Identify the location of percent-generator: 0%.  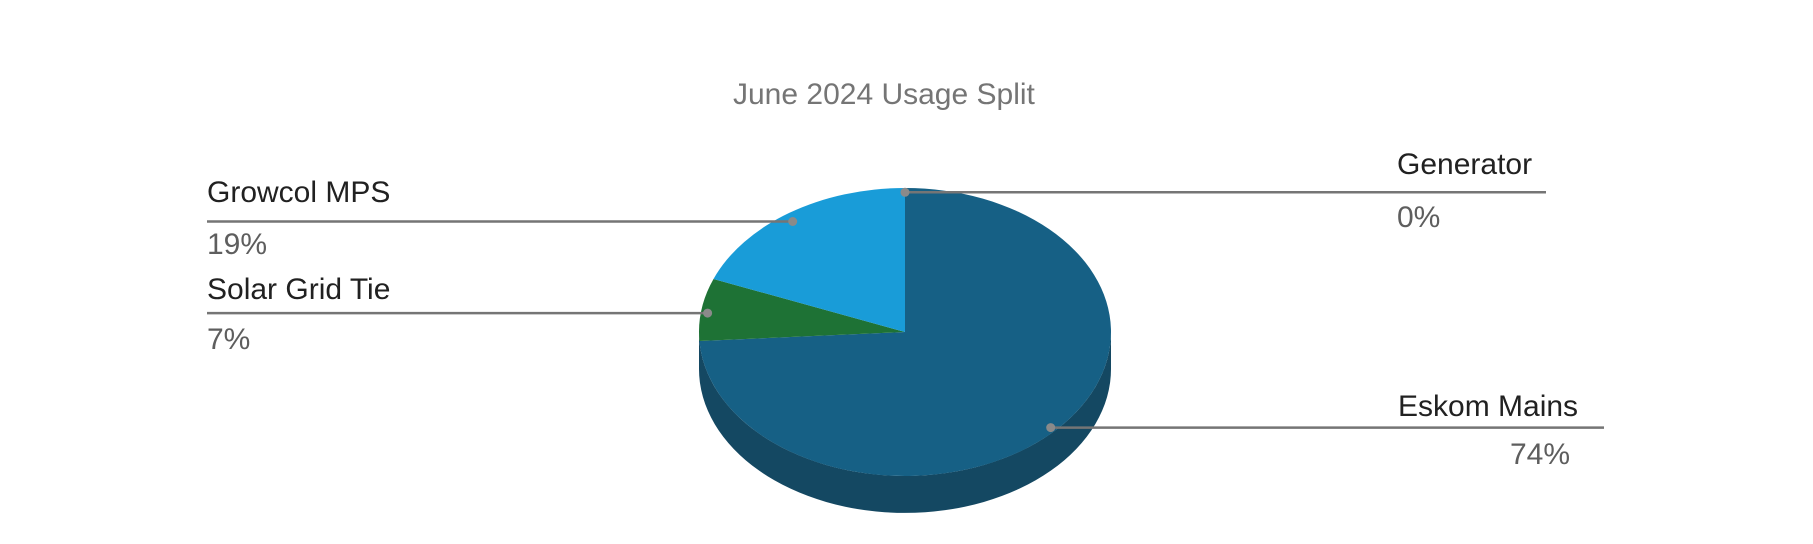
(1419, 217).